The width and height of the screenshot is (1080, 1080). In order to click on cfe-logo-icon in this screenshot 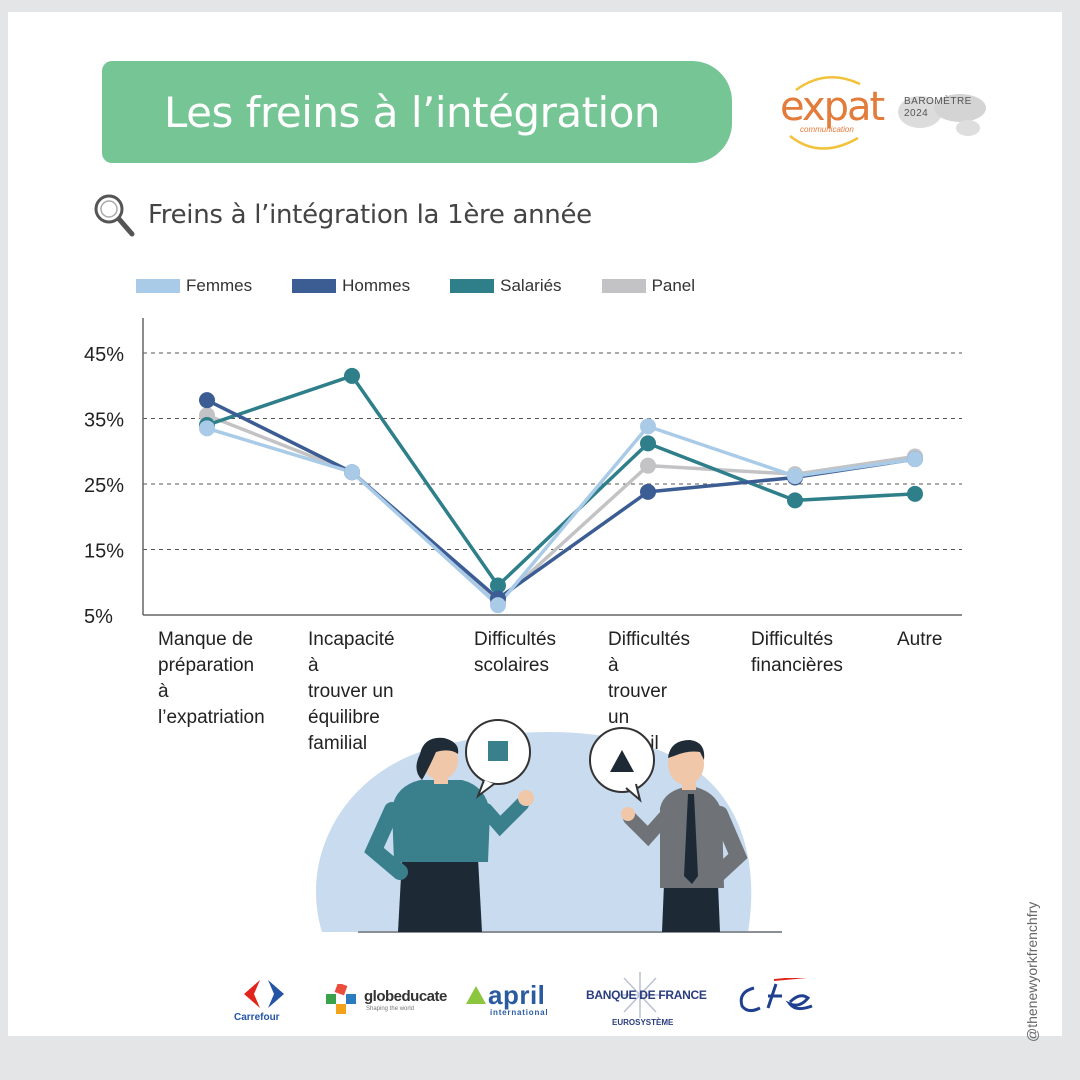, I will do `click(776, 995)`.